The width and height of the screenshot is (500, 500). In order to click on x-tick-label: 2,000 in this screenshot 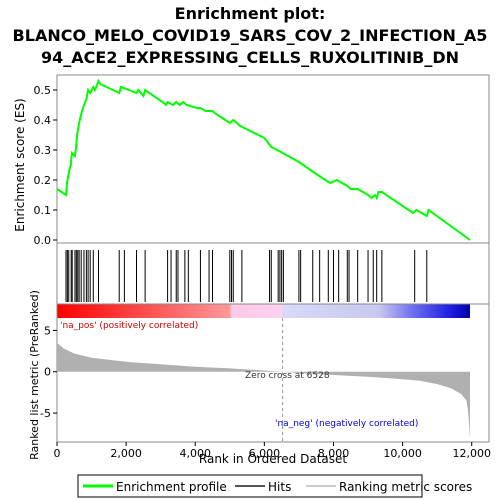, I will do `click(126, 453)`.